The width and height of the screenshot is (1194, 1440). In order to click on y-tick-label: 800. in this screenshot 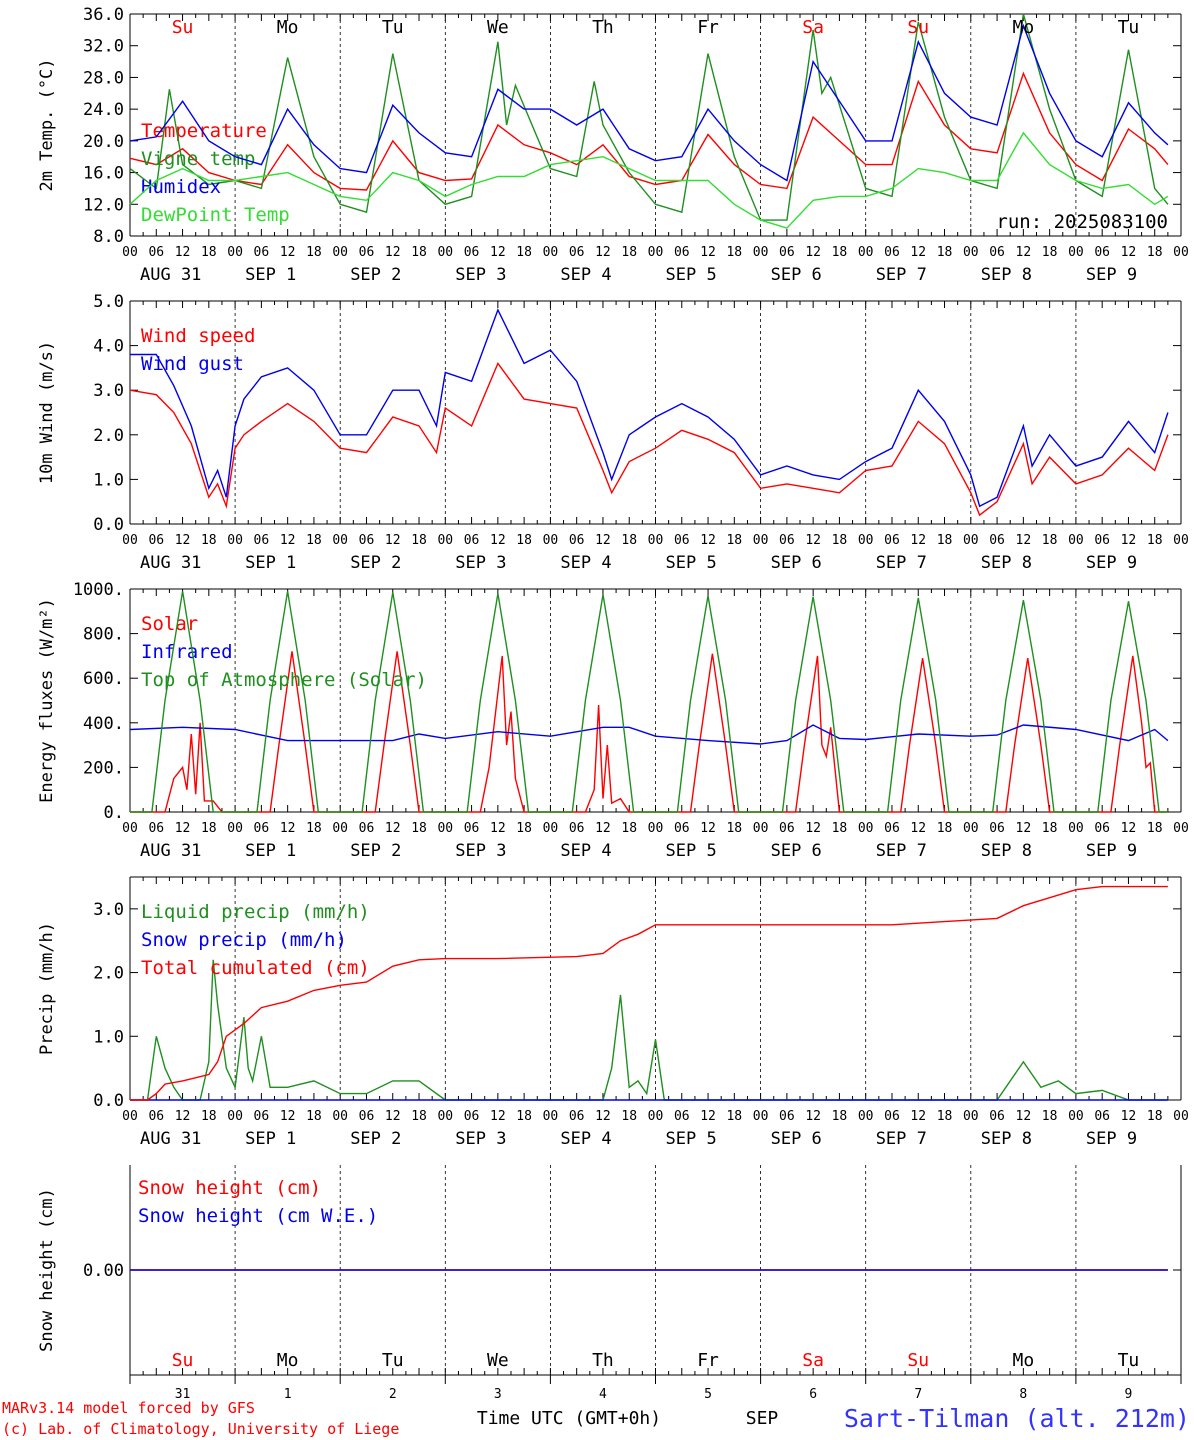, I will do `click(103, 635)`.